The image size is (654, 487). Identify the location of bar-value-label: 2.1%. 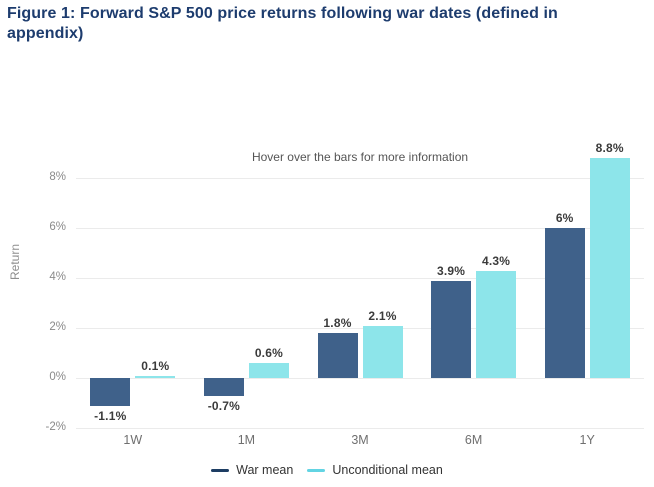
(382, 315).